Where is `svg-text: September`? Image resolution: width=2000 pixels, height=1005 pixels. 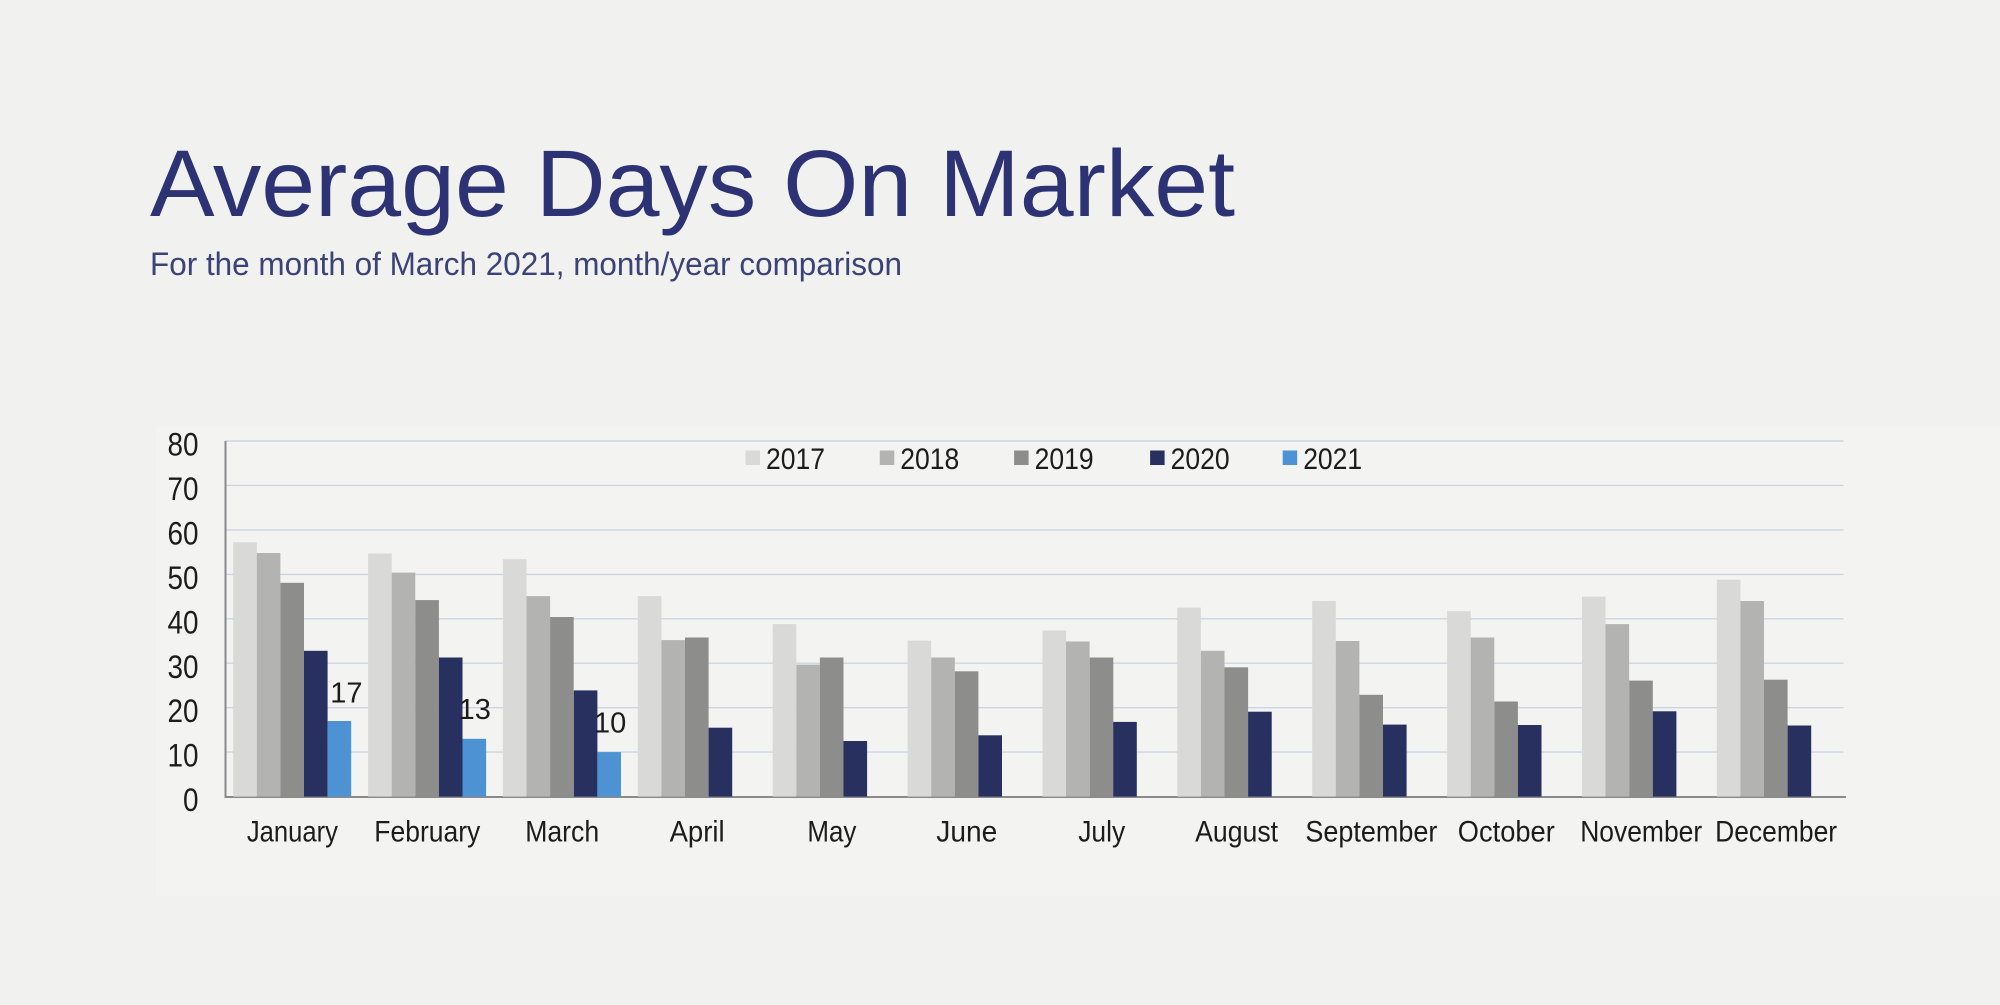 svg-text: September is located at coordinates (1371, 832).